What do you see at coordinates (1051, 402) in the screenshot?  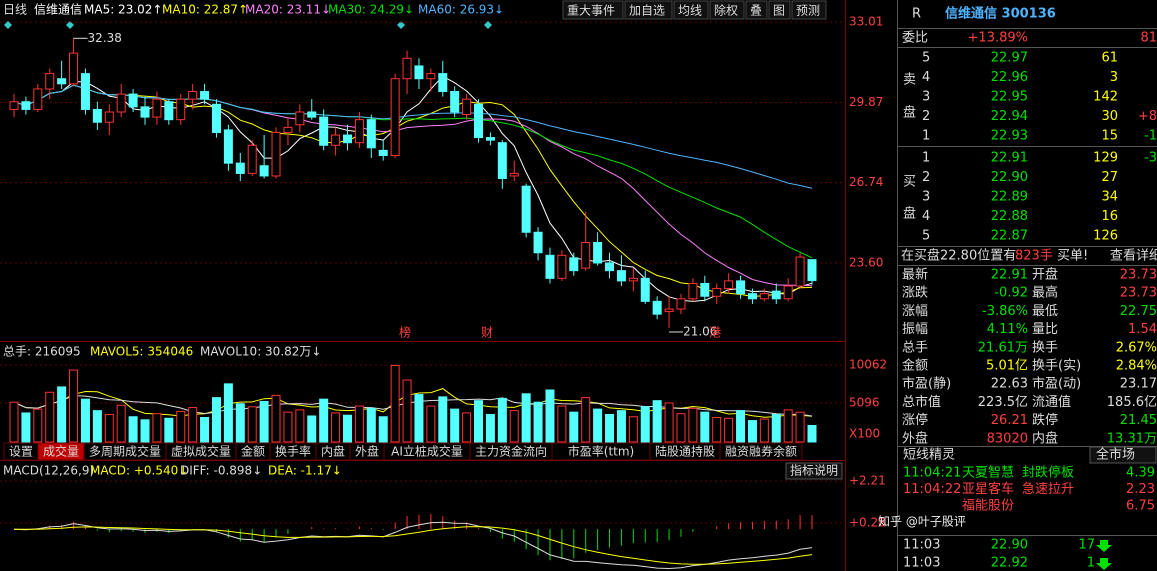 I see `stat-label: 流通值` at bounding box center [1051, 402].